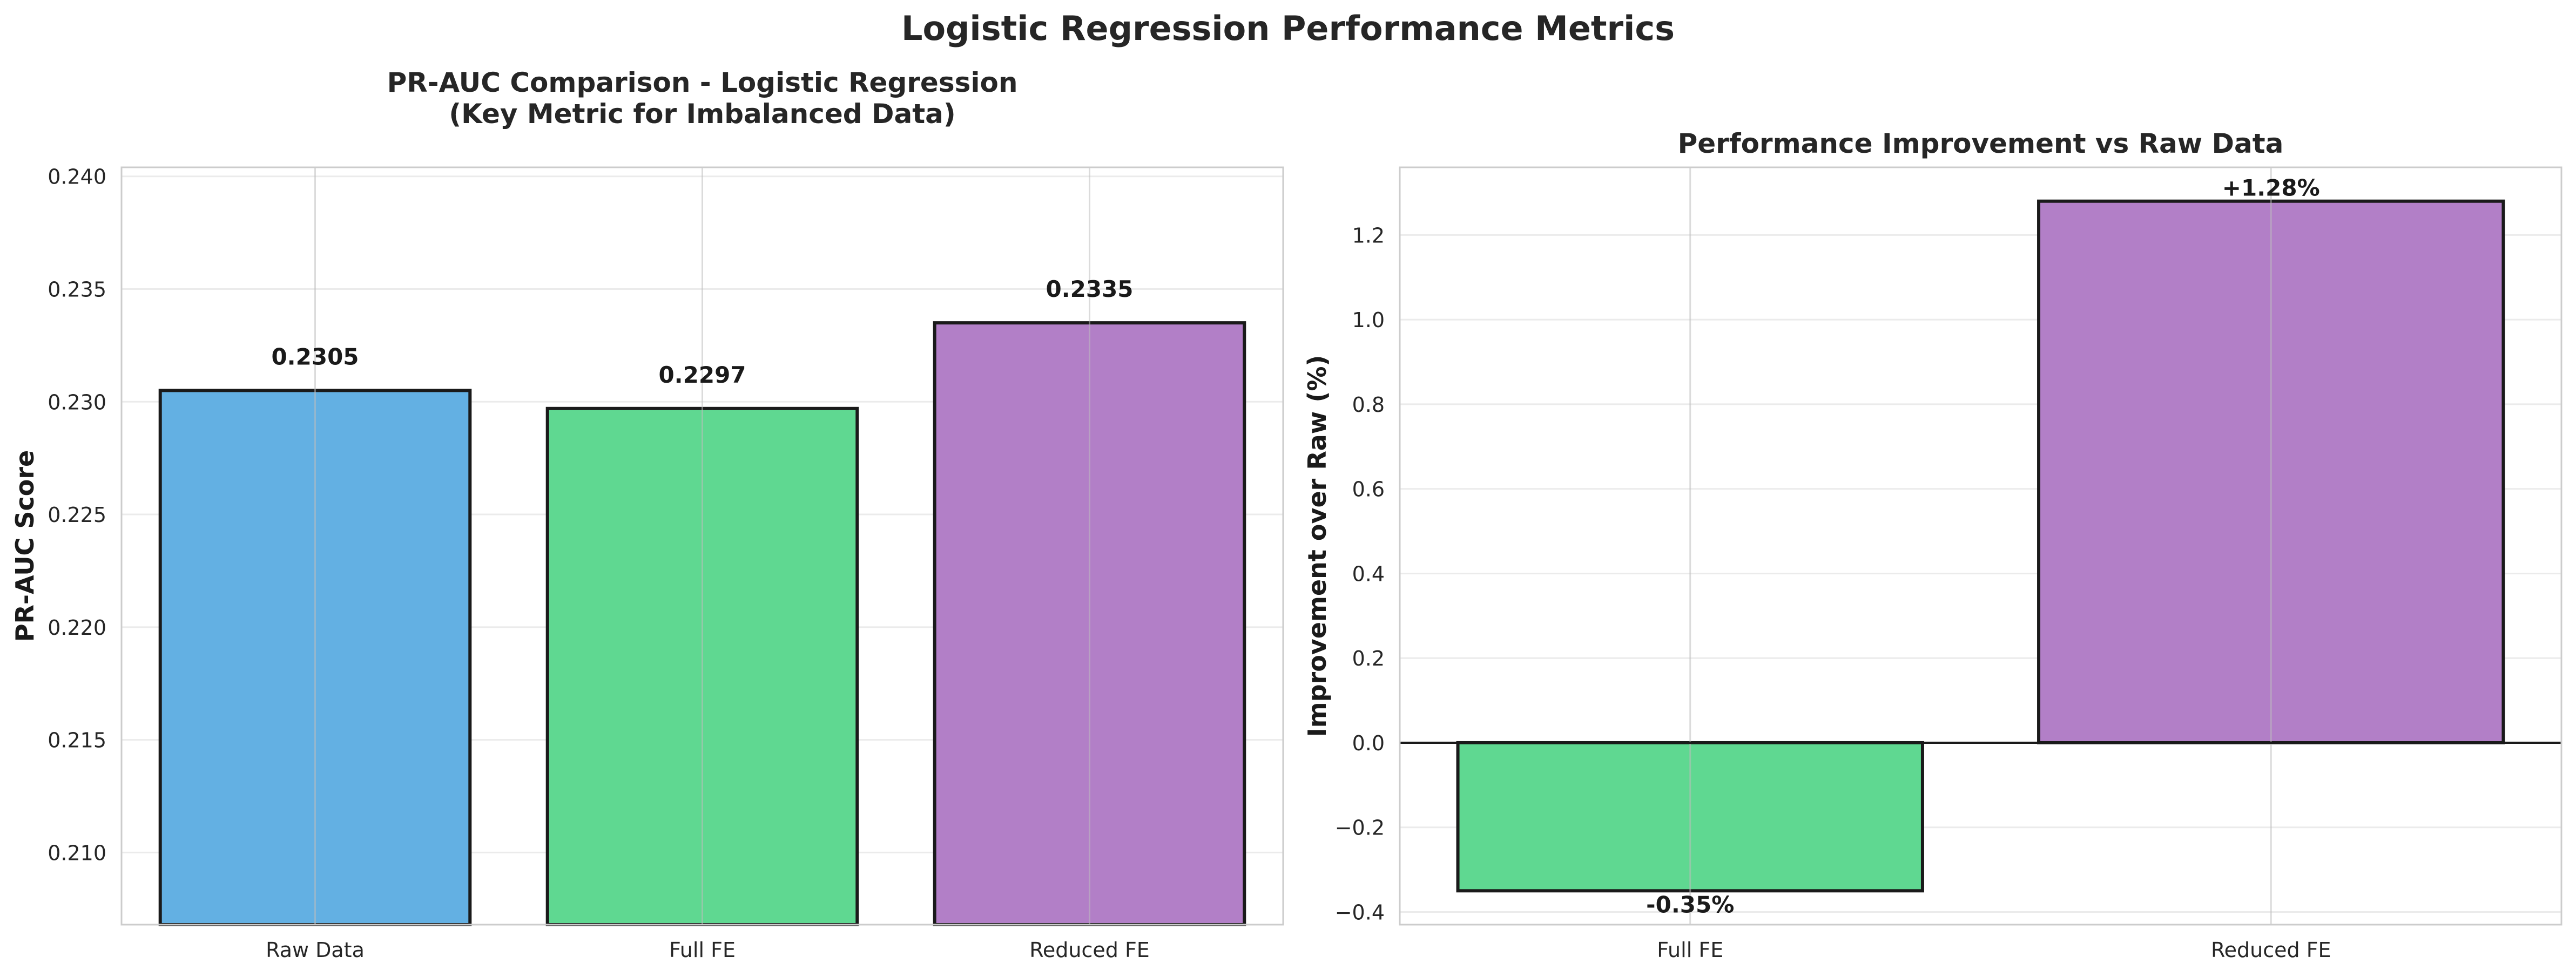 This screenshot has width=2576, height=977. What do you see at coordinates (702, 375) in the screenshot?
I see `data-label: 0.2297` at bounding box center [702, 375].